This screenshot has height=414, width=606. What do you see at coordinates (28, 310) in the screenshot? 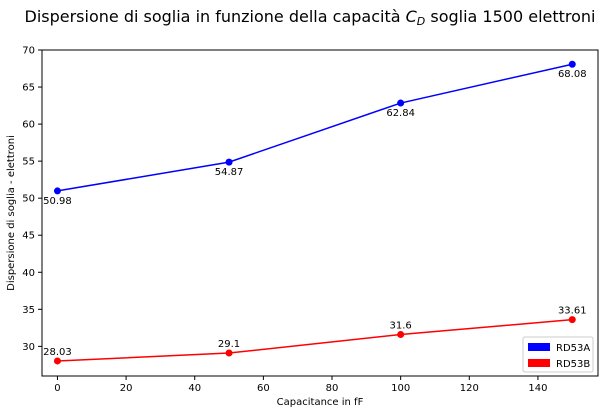
I see `y-tick-label: 35` at bounding box center [28, 310].